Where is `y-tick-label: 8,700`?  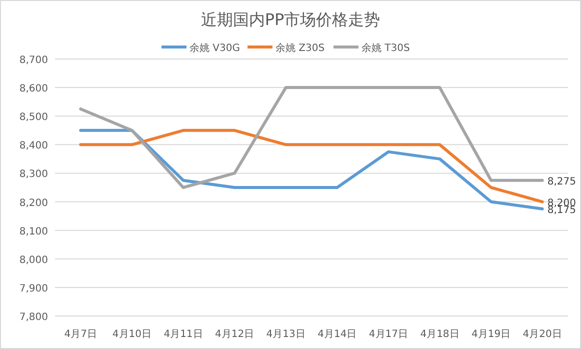 y-tick-label: 8,700 is located at coordinates (33, 60).